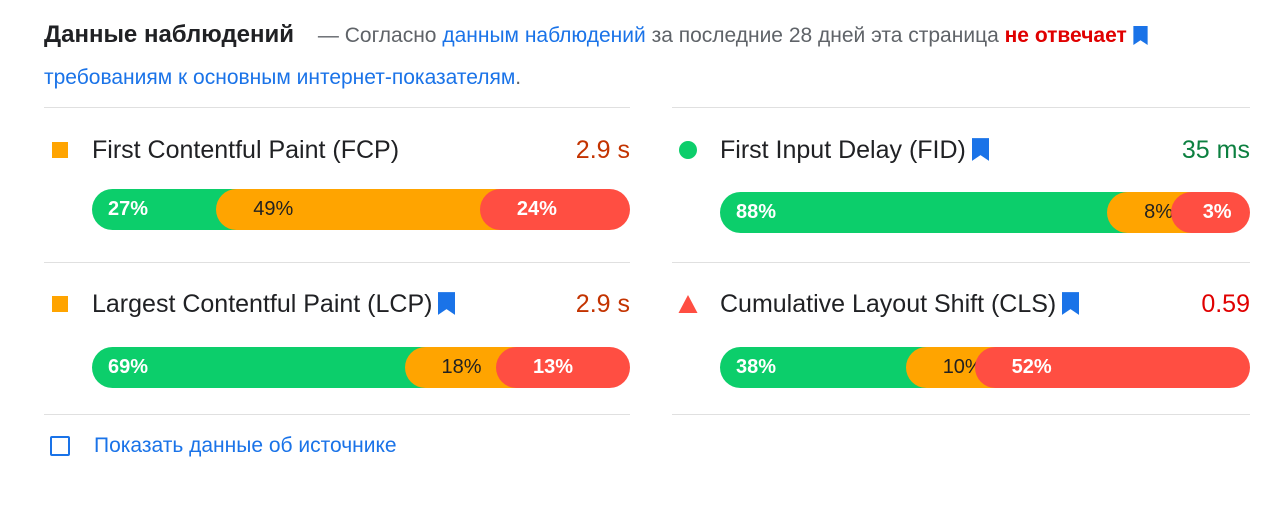  Describe the element at coordinates (246, 150) in the screenshot. I see `metric-name: First Contentful Paint (FCP)` at that location.